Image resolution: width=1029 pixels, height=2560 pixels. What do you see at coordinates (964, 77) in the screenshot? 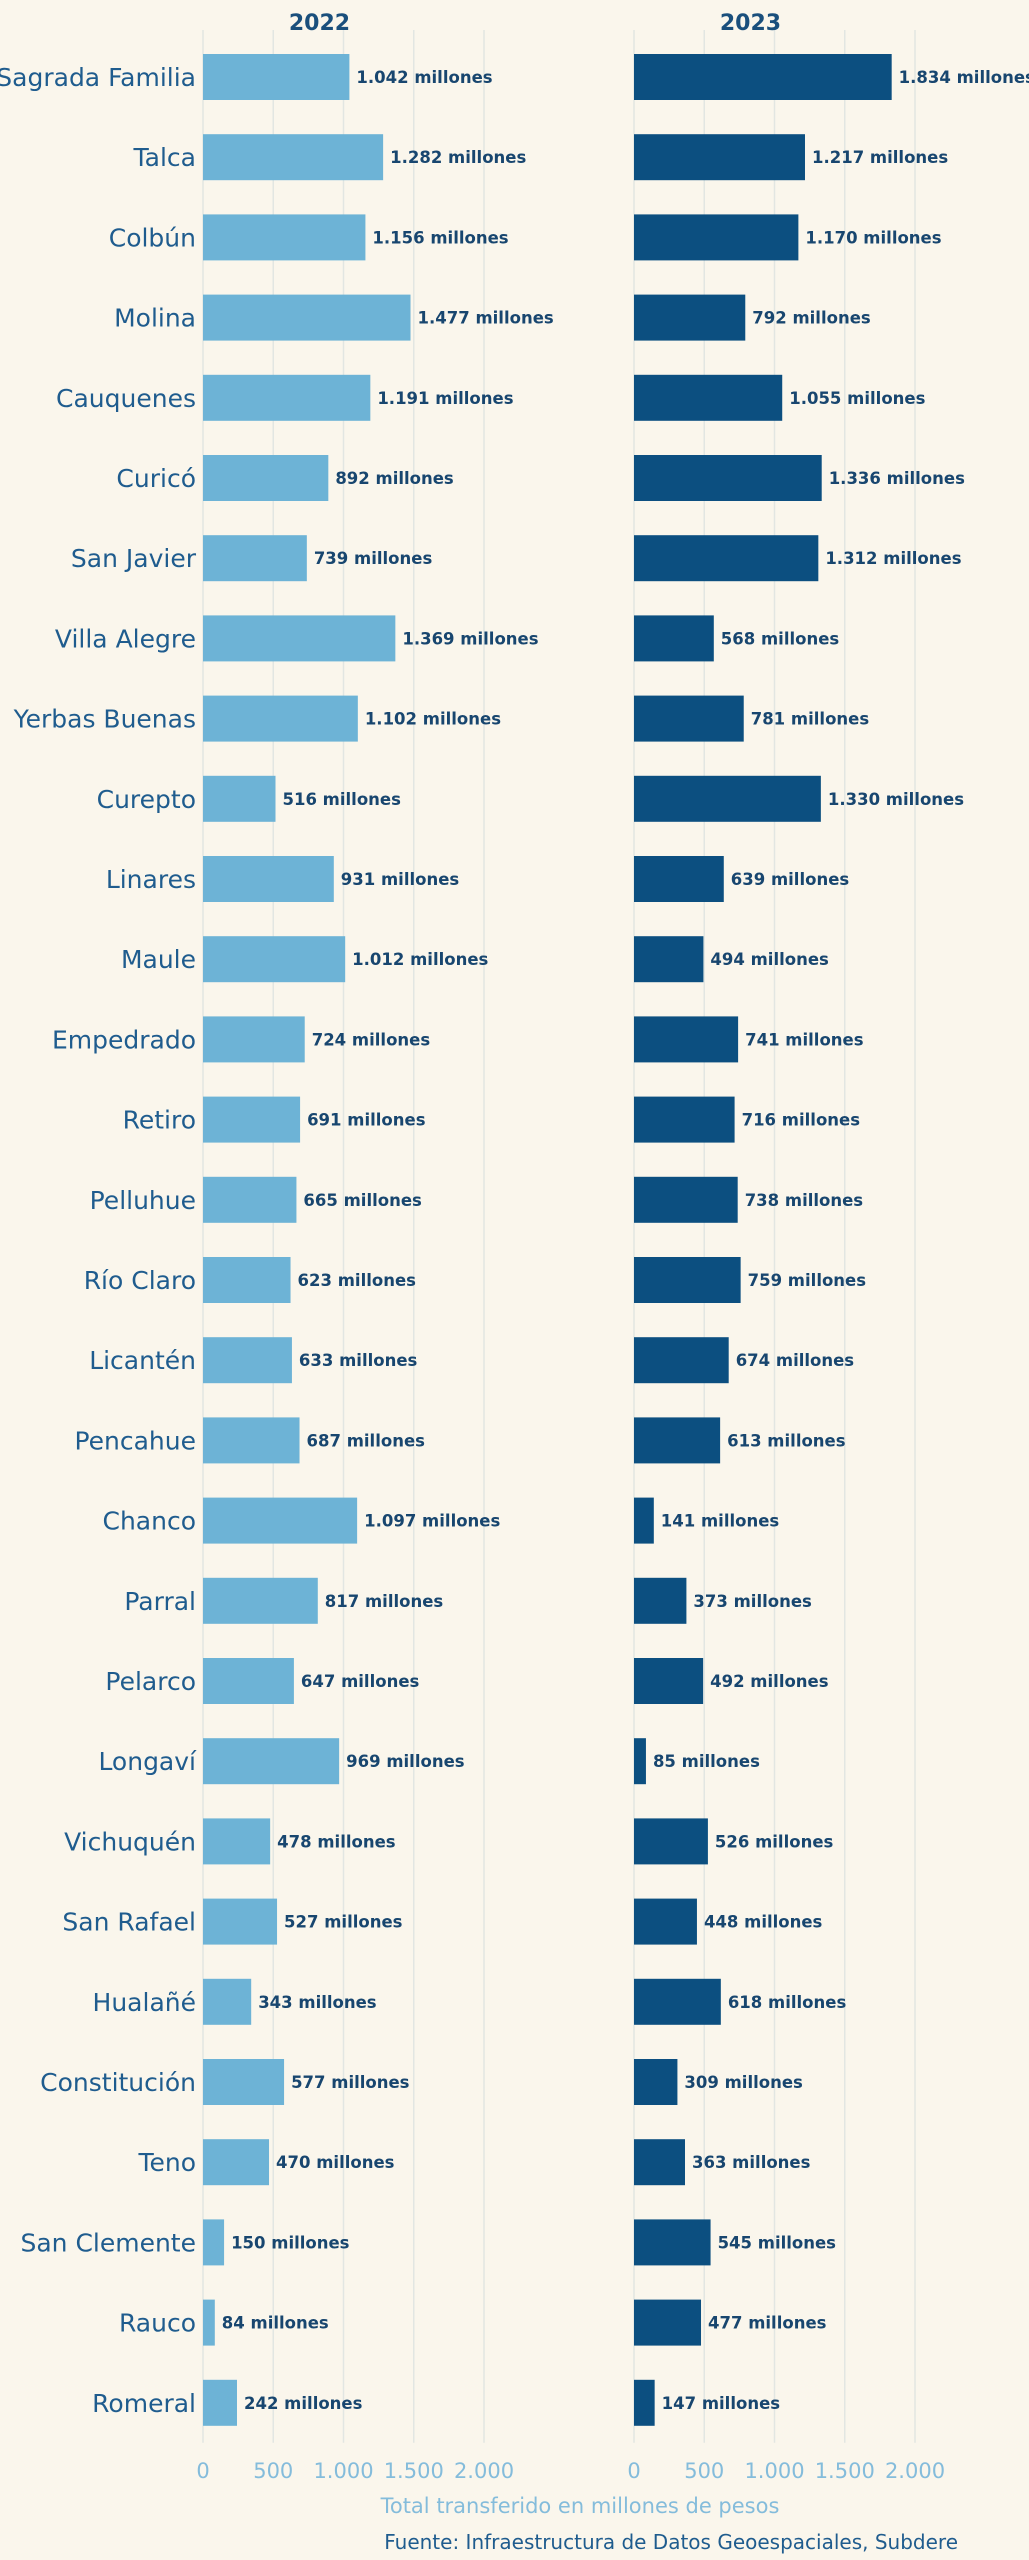
I see `data-label: 1.834 millones` at bounding box center [964, 77].